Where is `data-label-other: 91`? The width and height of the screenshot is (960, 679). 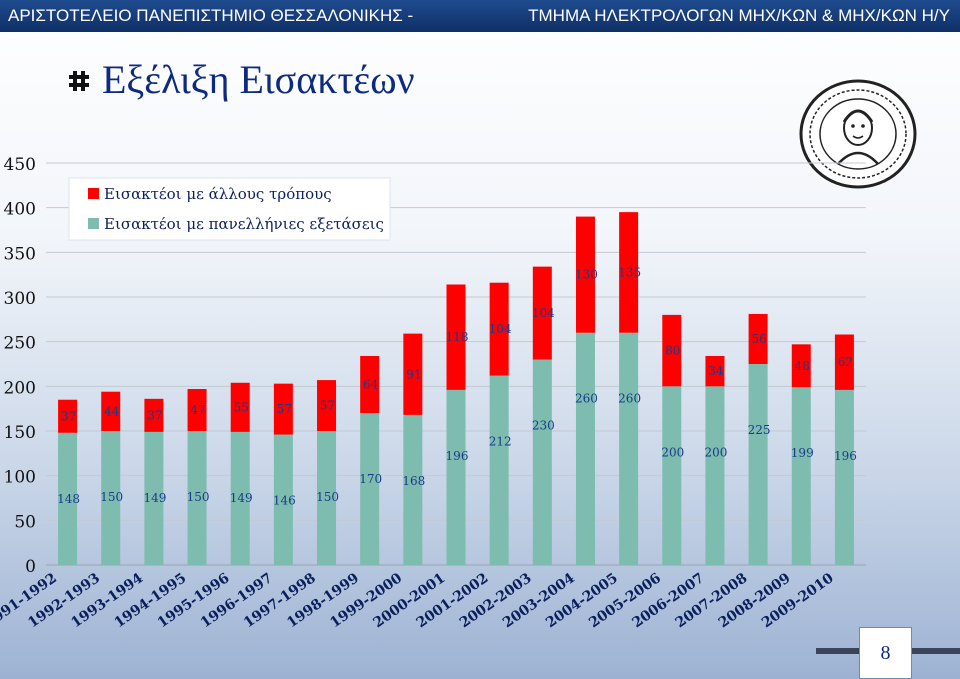 data-label-other: 91 is located at coordinates (413, 374).